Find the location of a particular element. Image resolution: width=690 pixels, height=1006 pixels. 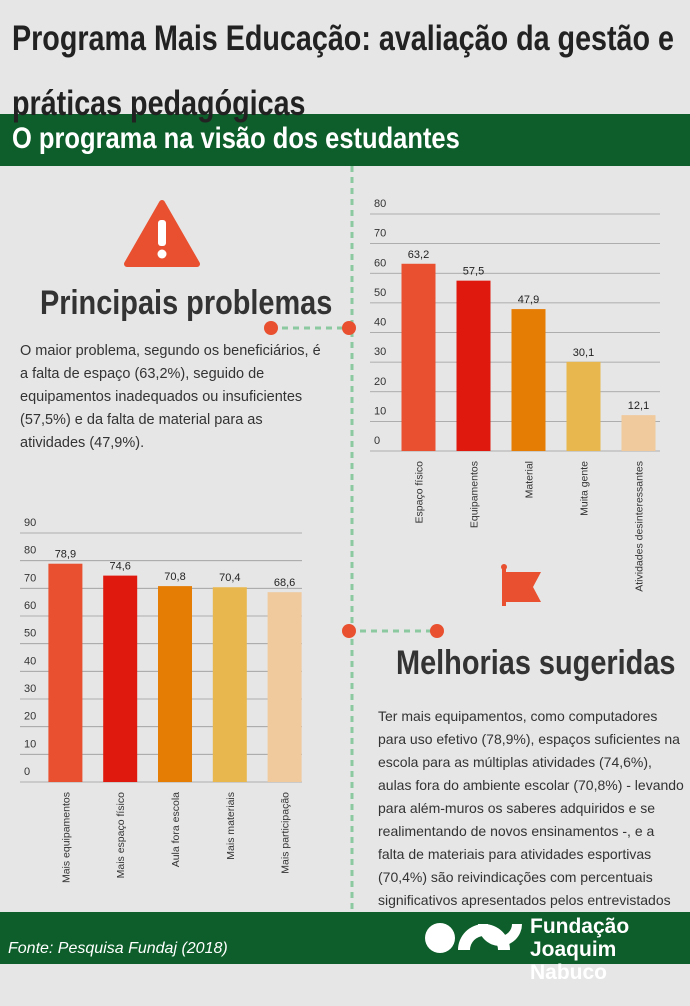

flag-icon is located at coordinates (521, 585).